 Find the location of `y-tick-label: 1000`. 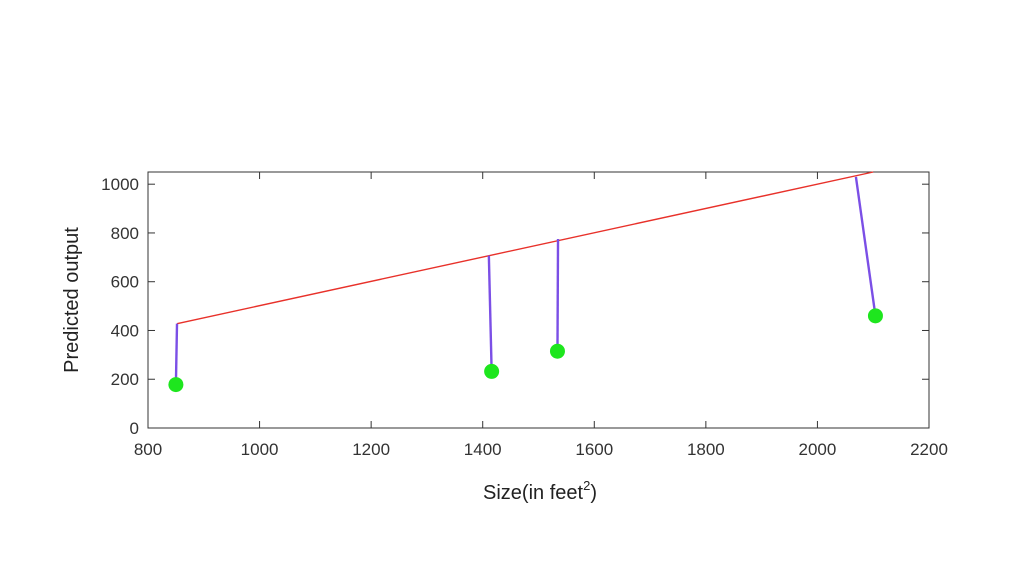

y-tick-label: 1000 is located at coordinates (120, 184).